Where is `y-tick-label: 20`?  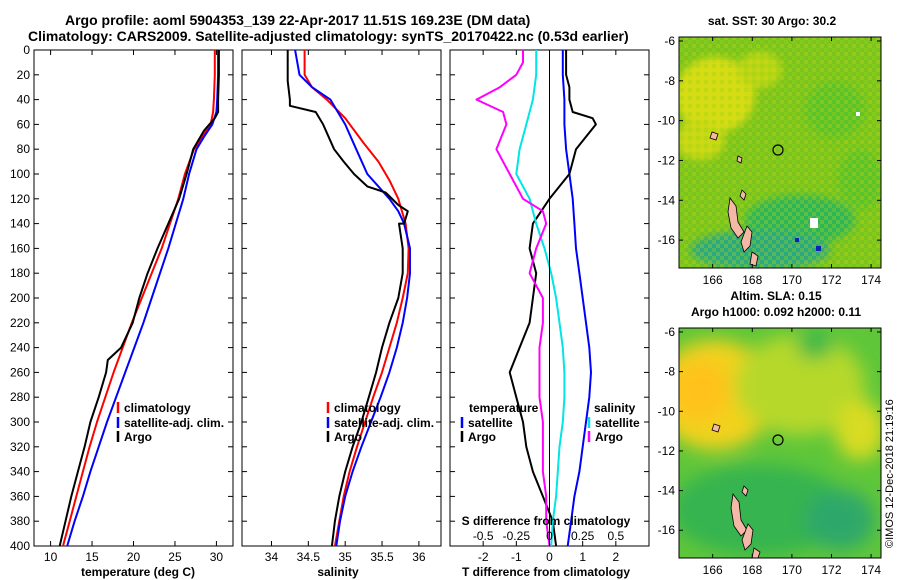 y-tick-label: 20 is located at coordinates (24, 75).